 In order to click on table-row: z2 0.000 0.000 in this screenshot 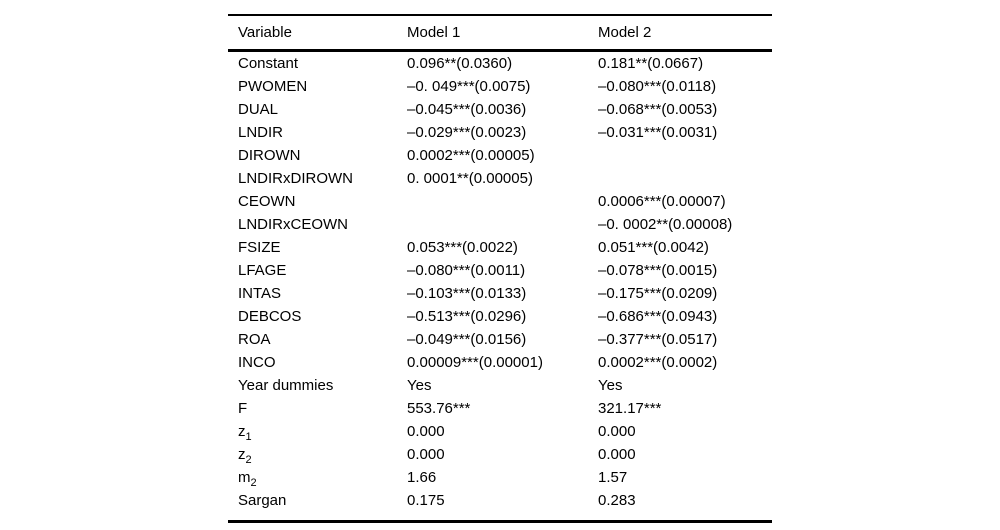, I will do `click(500, 454)`.